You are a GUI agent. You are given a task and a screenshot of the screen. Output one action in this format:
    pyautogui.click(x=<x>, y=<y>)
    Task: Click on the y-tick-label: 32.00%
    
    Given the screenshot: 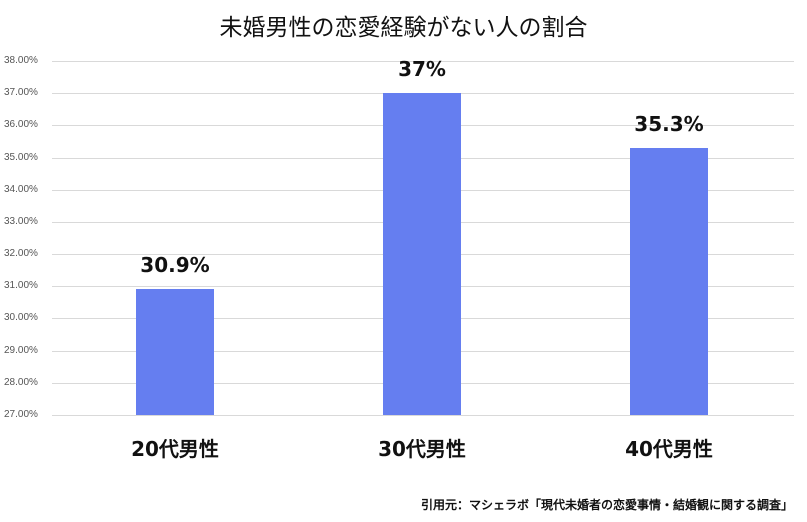 What is the action you would take?
    pyautogui.click(x=21, y=254)
    